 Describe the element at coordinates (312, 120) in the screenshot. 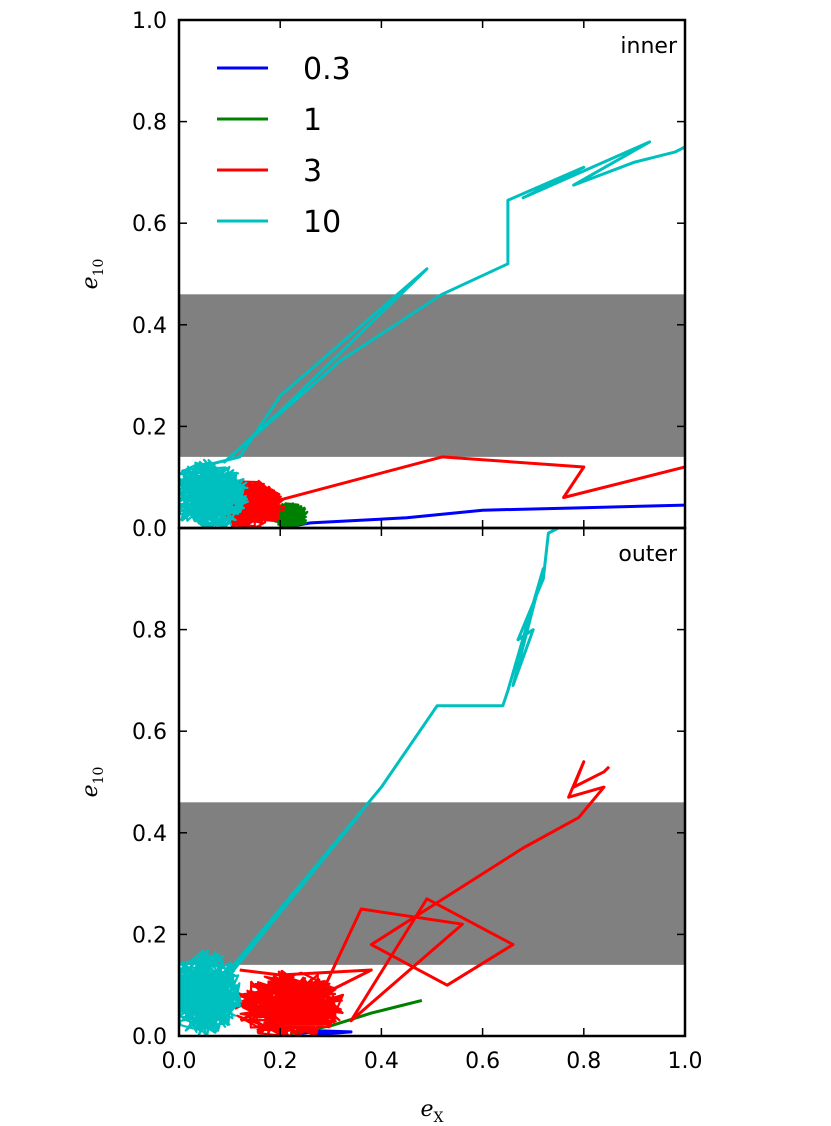

I see `legend-label: 1` at that location.